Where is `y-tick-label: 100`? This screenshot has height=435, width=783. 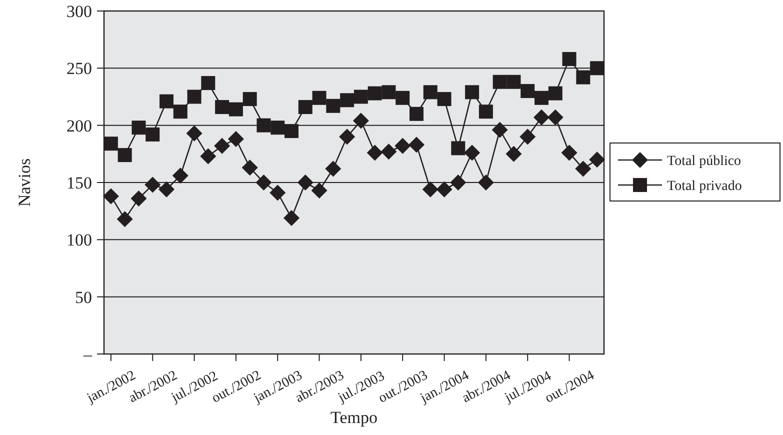
y-tick-label: 100 is located at coordinates (79, 240).